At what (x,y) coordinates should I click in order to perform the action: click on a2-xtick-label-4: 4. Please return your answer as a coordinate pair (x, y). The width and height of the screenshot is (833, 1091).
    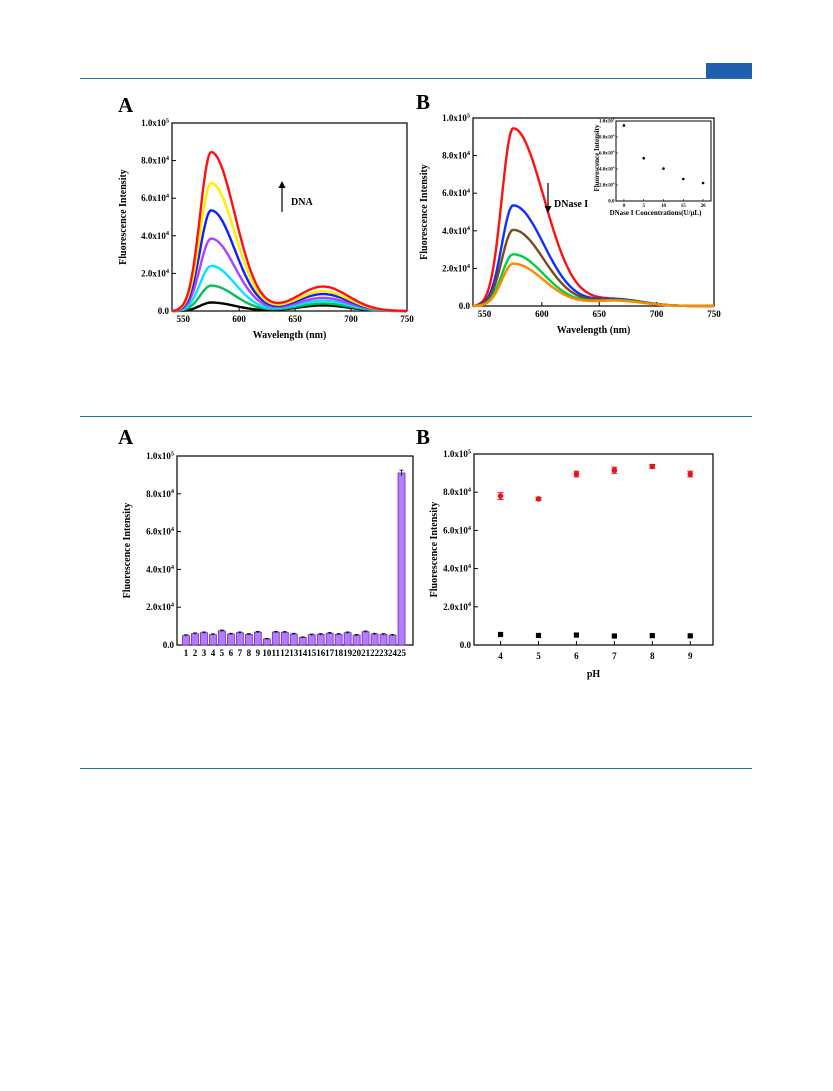
    Looking at the image, I should click on (213, 653).